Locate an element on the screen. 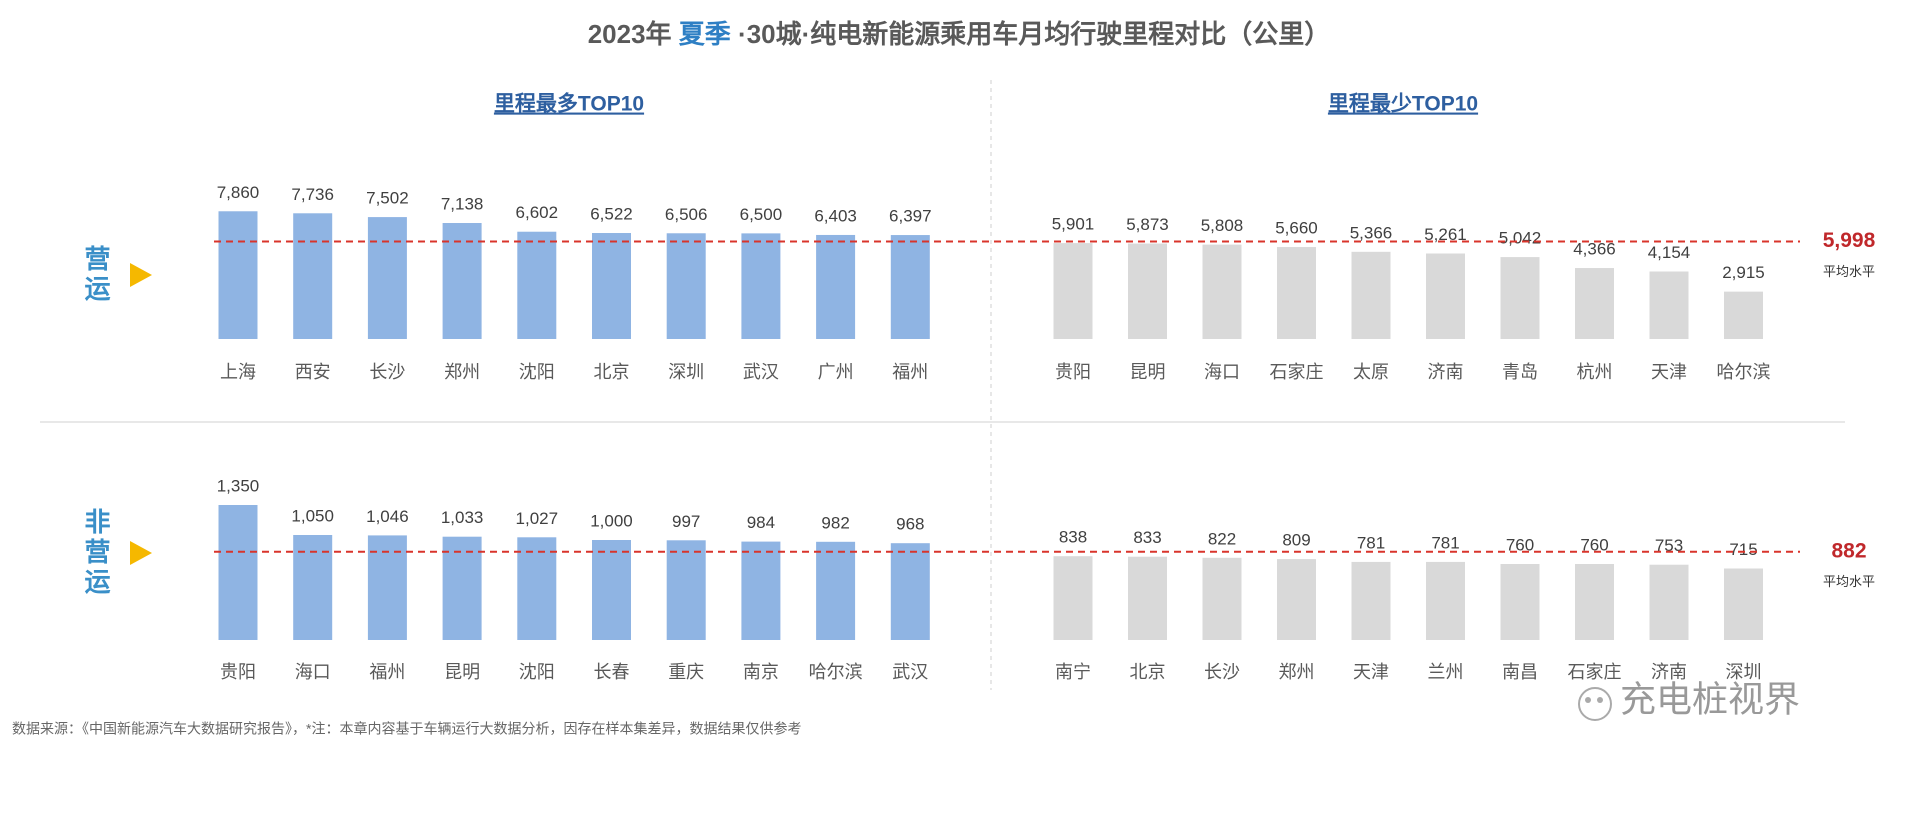 The width and height of the screenshot is (1918, 817). value-label: 1,046 is located at coordinates (387, 516).